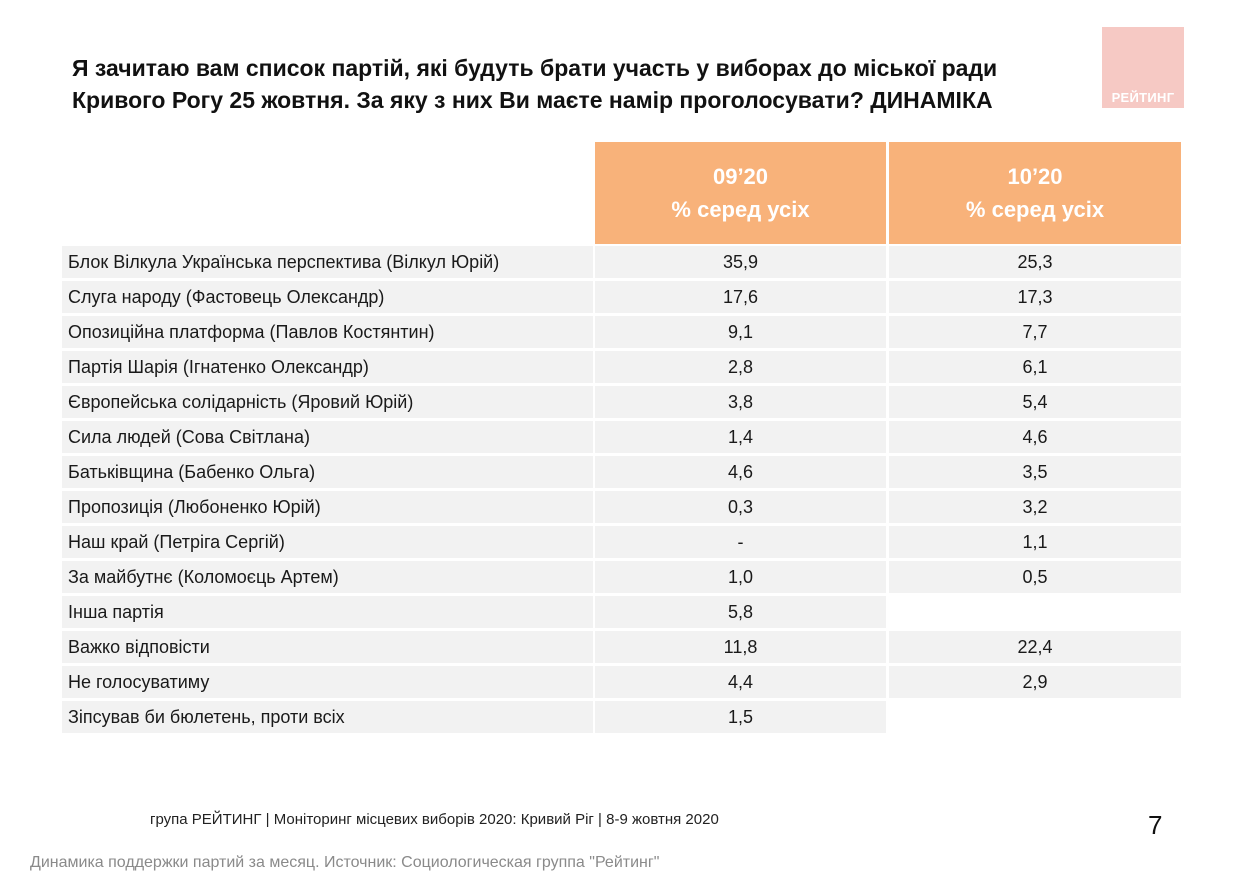 The height and width of the screenshot is (892, 1236). I want to click on value-10-20: 4,6, so click(1035, 437).